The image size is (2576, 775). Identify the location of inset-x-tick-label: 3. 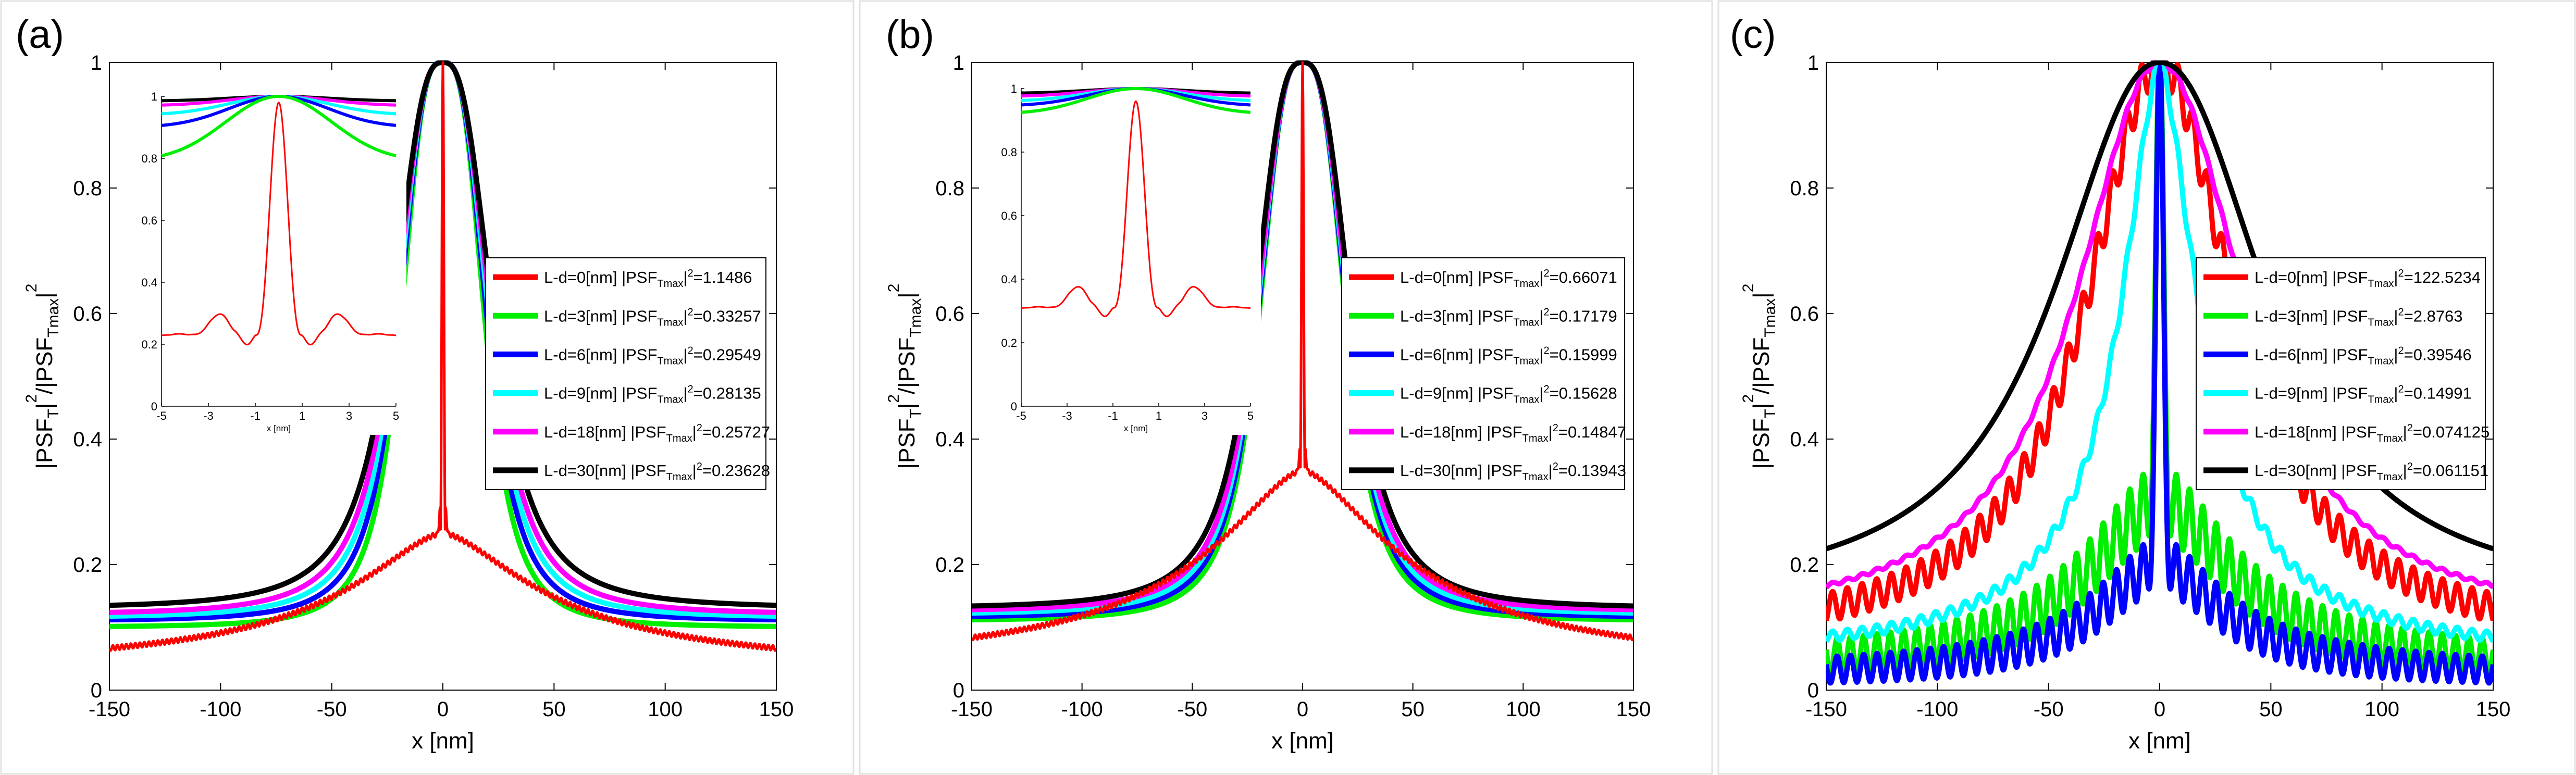
(1205, 415).